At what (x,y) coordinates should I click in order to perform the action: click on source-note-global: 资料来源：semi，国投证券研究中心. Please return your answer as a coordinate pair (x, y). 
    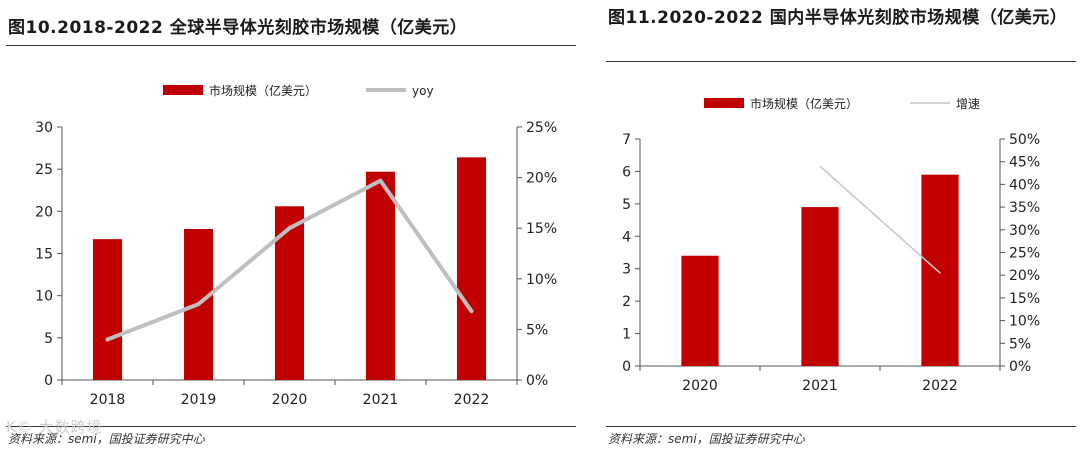
    Looking at the image, I should click on (106, 439).